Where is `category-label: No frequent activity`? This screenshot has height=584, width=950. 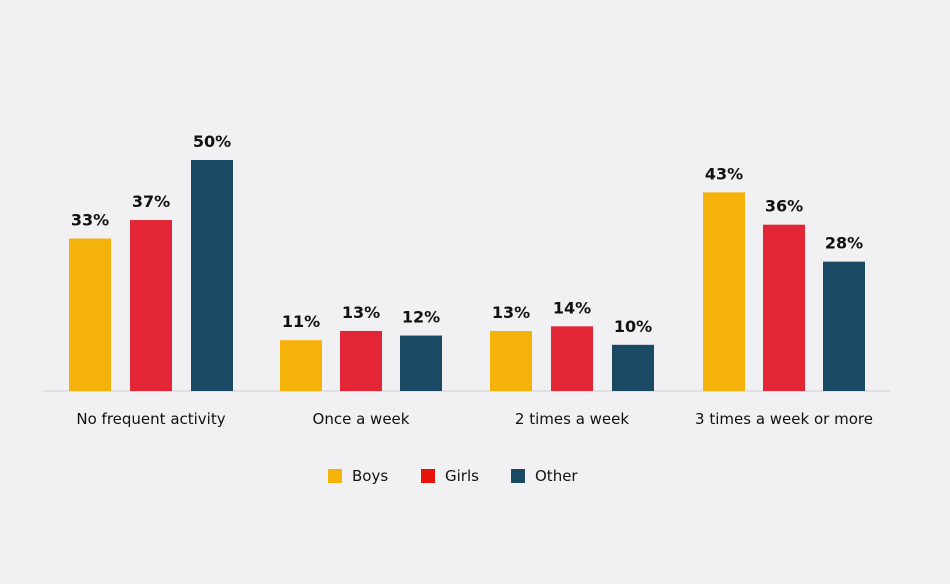
category-label: No frequent activity is located at coordinates (150, 419).